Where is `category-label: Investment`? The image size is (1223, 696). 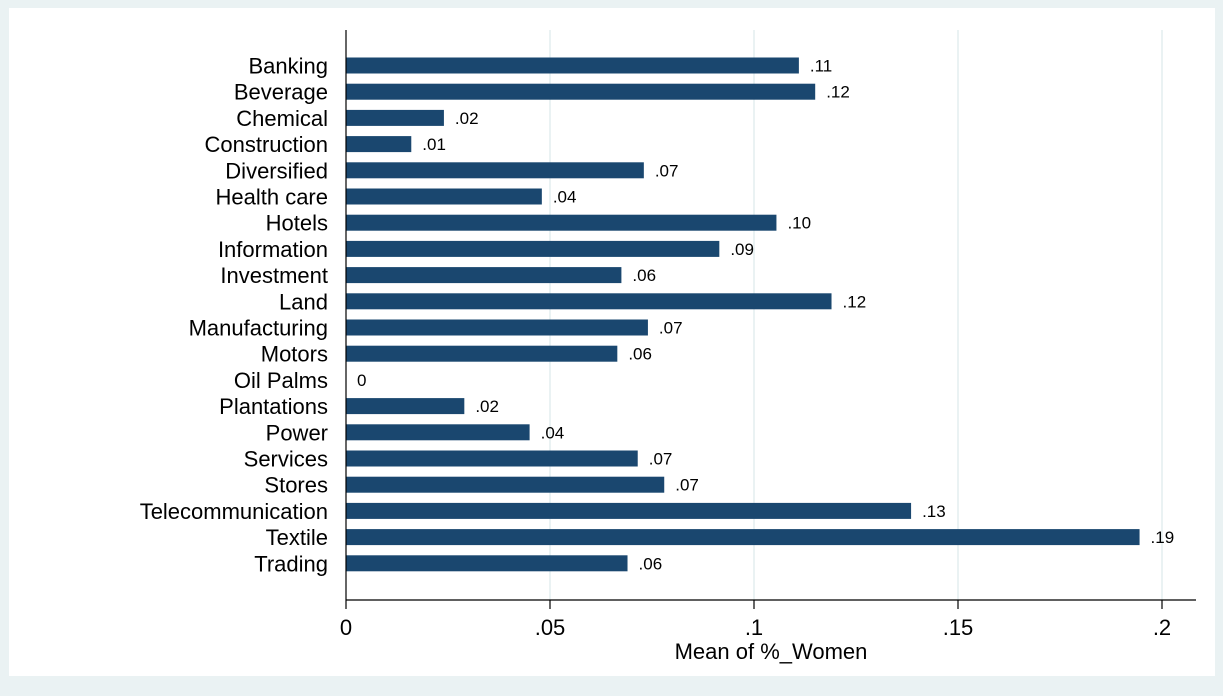 category-label: Investment is located at coordinates (274, 275).